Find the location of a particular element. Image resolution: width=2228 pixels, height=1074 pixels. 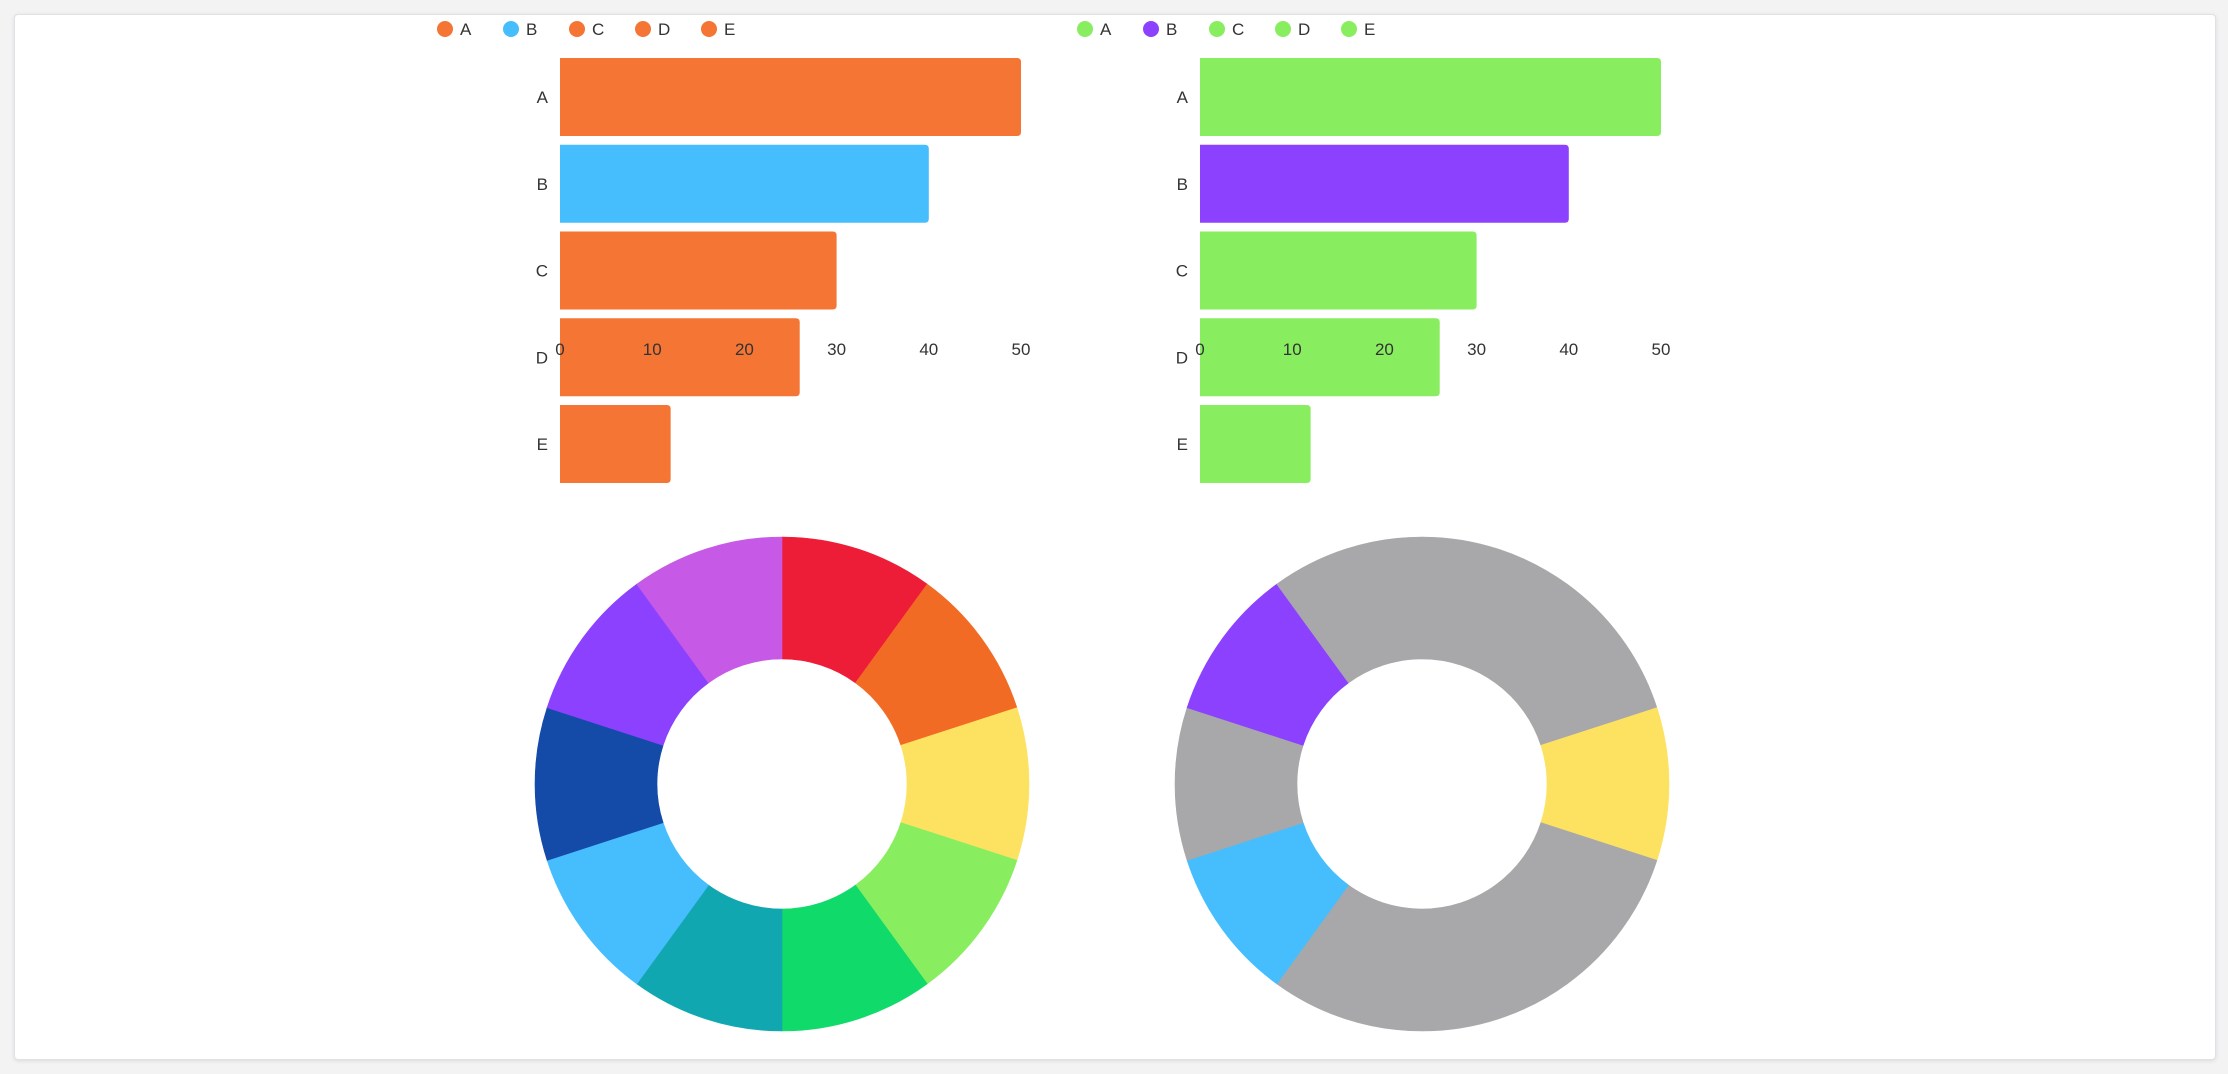

bar-chart-right: A B C D E A B C D E 0 10 20 30 40 50 is located at coordinates (1373, 251).